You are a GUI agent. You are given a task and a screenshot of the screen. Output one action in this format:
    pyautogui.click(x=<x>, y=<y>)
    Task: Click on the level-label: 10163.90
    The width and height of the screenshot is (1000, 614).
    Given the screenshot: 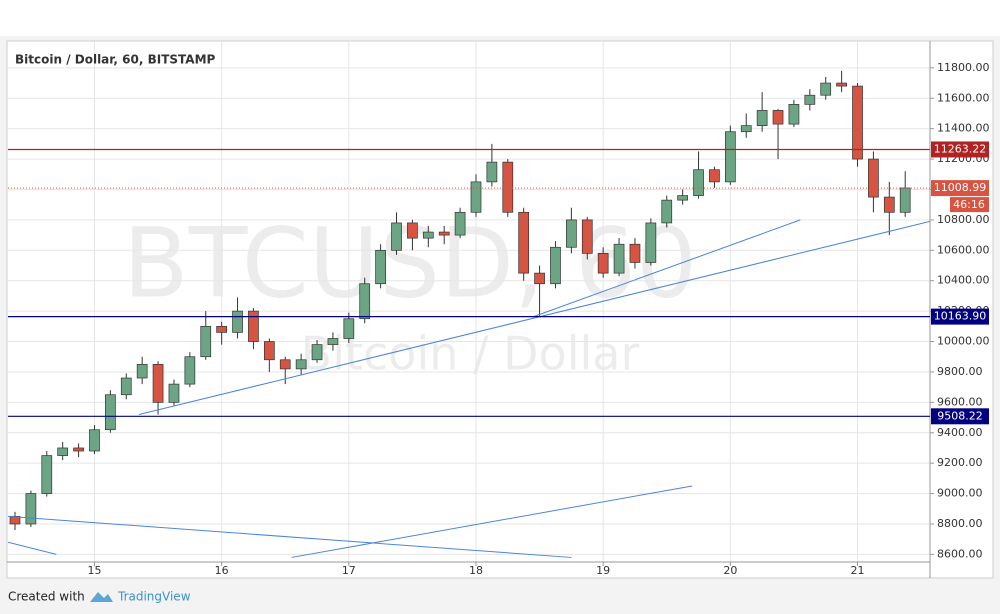 What is the action you would take?
    pyautogui.click(x=960, y=316)
    